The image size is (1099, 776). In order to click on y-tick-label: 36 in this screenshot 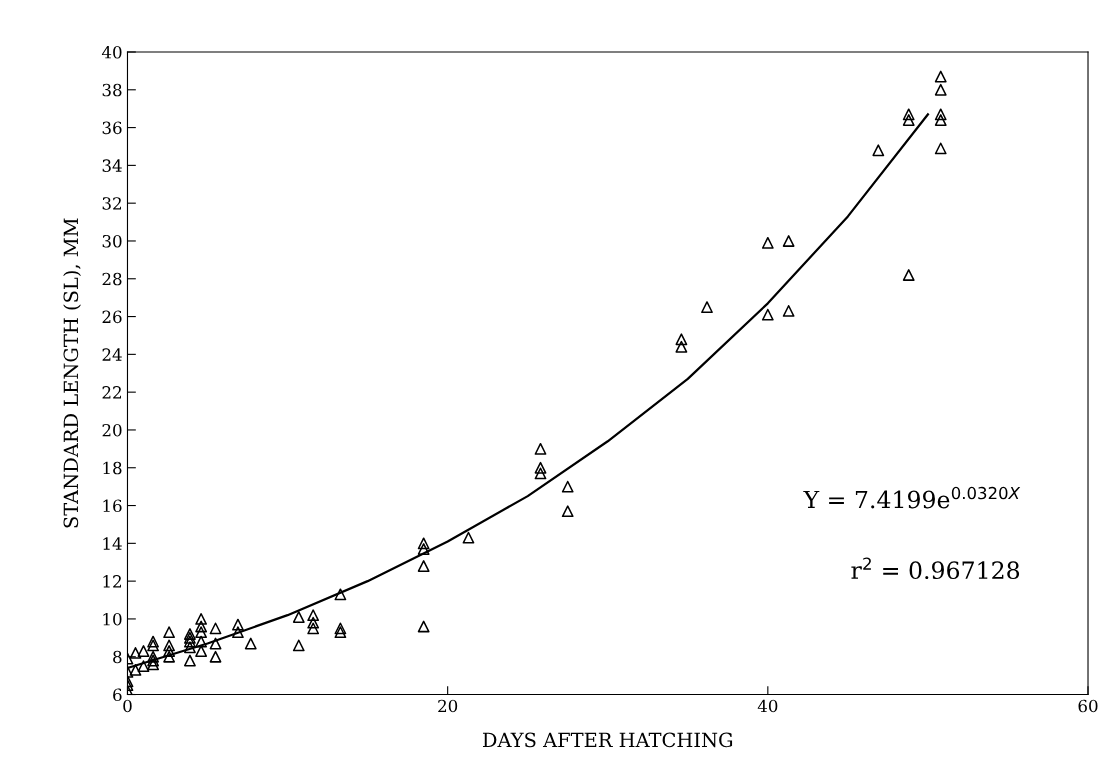, I will do `click(112, 128)`.